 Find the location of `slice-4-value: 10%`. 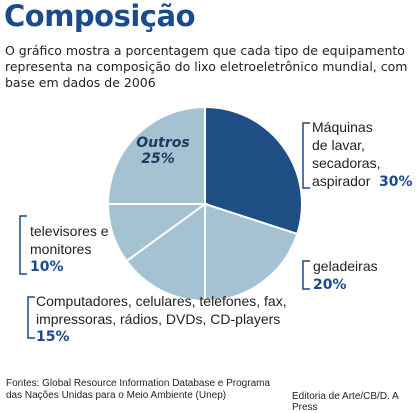

slice-4-value: 10% is located at coordinates (47, 267).